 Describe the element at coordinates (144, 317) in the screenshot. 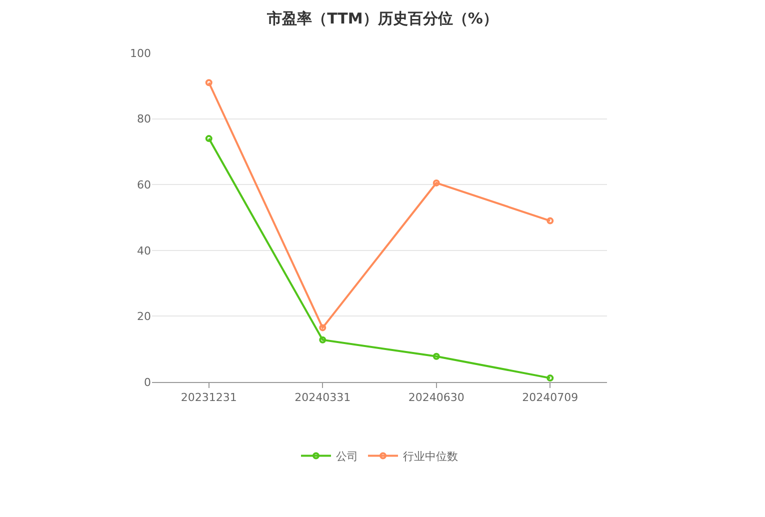

I see `y-tick-label: 20` at that location.